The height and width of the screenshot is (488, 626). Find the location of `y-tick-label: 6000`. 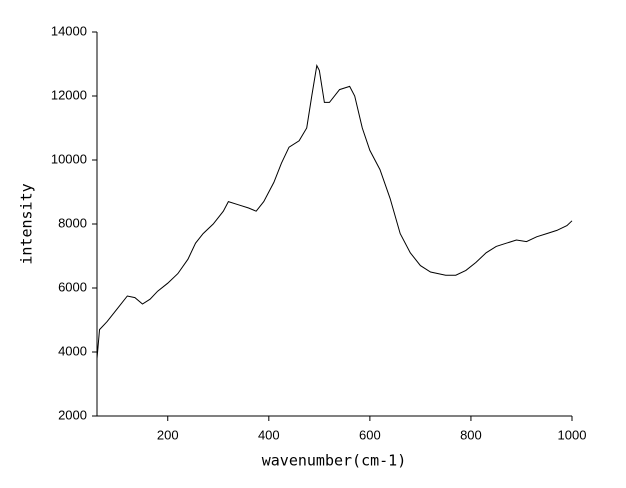

y-tick-label: 6000 is located at coordinates (72, 286).